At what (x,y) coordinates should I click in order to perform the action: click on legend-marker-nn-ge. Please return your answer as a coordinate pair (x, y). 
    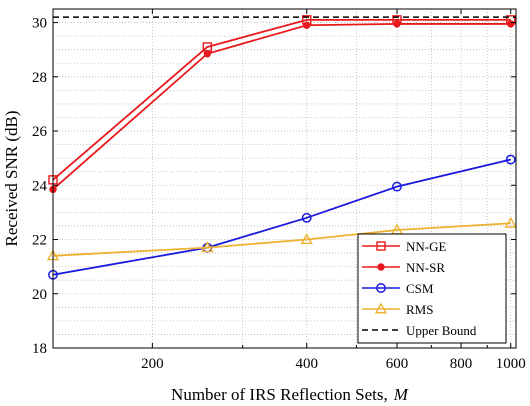
    Looking at the image, I should click on (381, 246).